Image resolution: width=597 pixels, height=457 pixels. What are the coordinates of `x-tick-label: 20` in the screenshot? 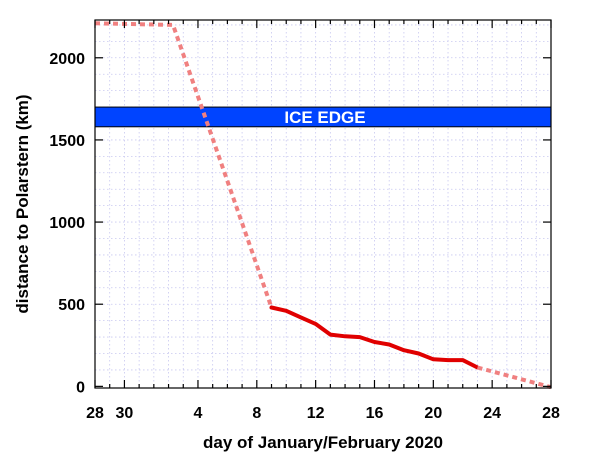 It's located at (433, 413).